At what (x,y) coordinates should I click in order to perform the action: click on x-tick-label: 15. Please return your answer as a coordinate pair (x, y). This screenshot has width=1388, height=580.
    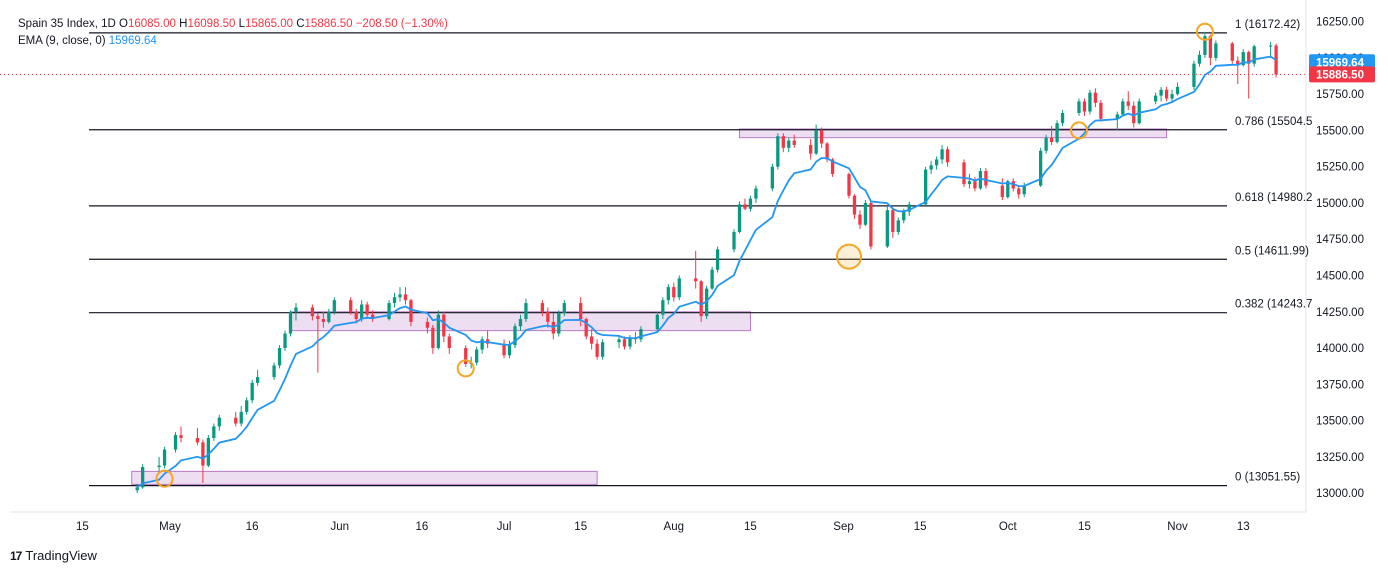
    Looking at the image, I should click on (1084, 527).